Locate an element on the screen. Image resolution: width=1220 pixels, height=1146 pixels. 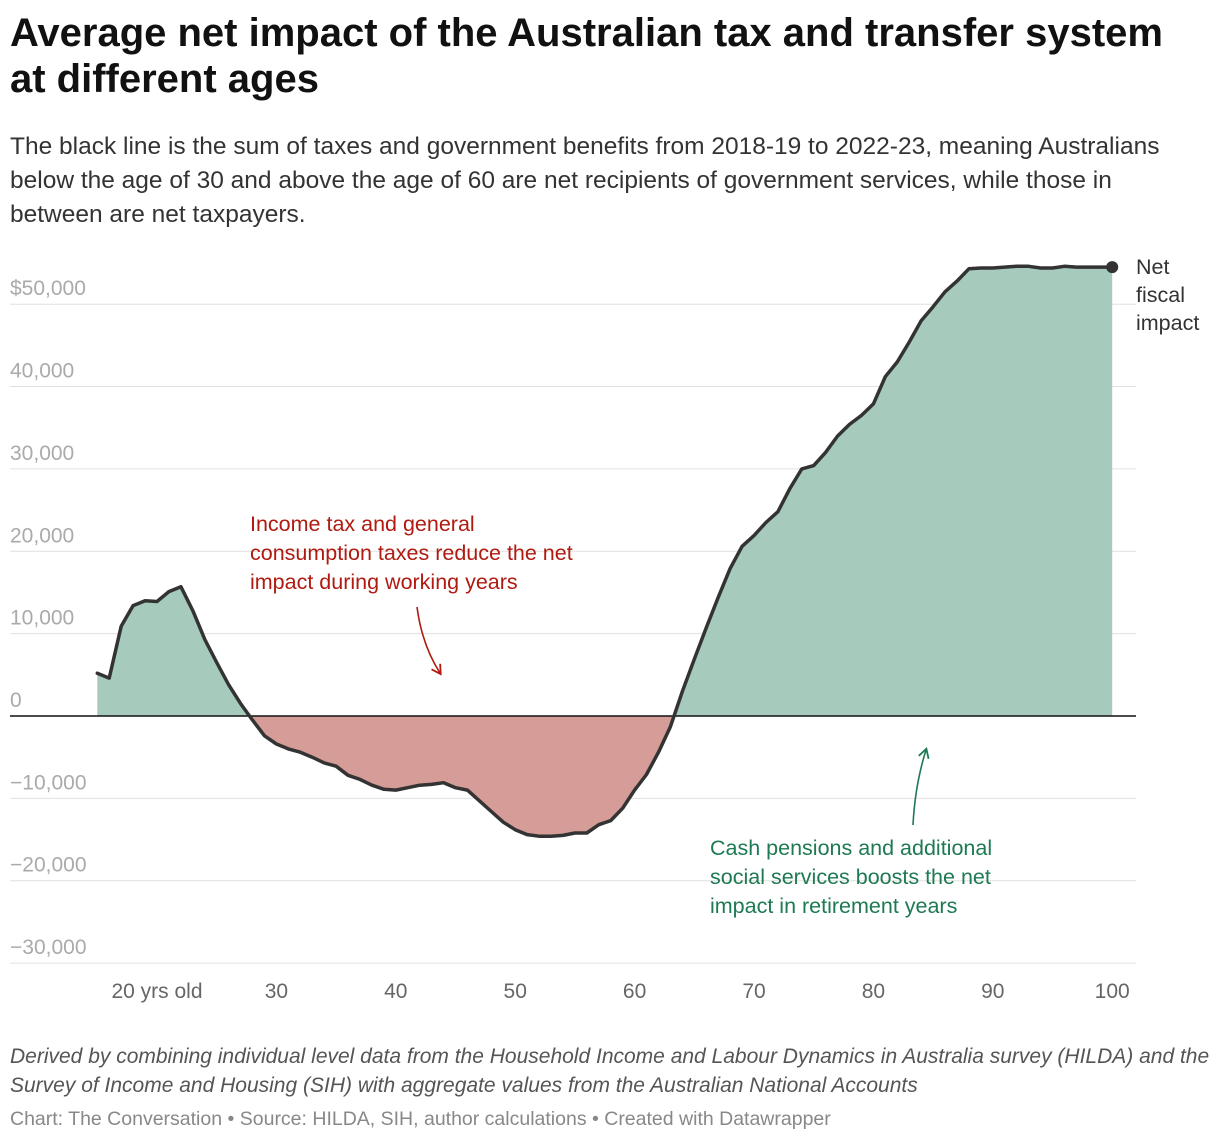
x-tick-label: 50 is located at coordinates (515, 991).